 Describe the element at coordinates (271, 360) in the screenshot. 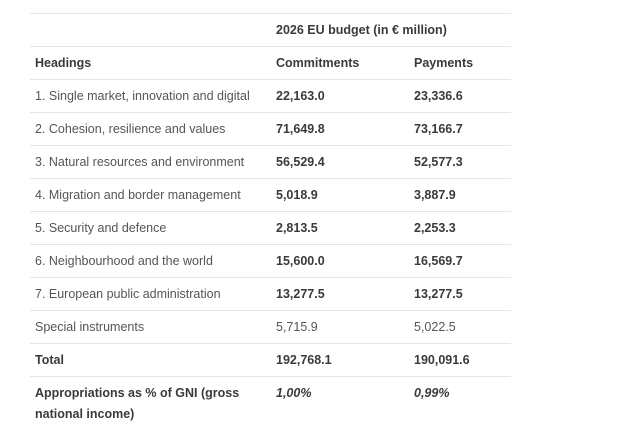

I see `total-row: Total 192,768.1 190,091.6` at that location.